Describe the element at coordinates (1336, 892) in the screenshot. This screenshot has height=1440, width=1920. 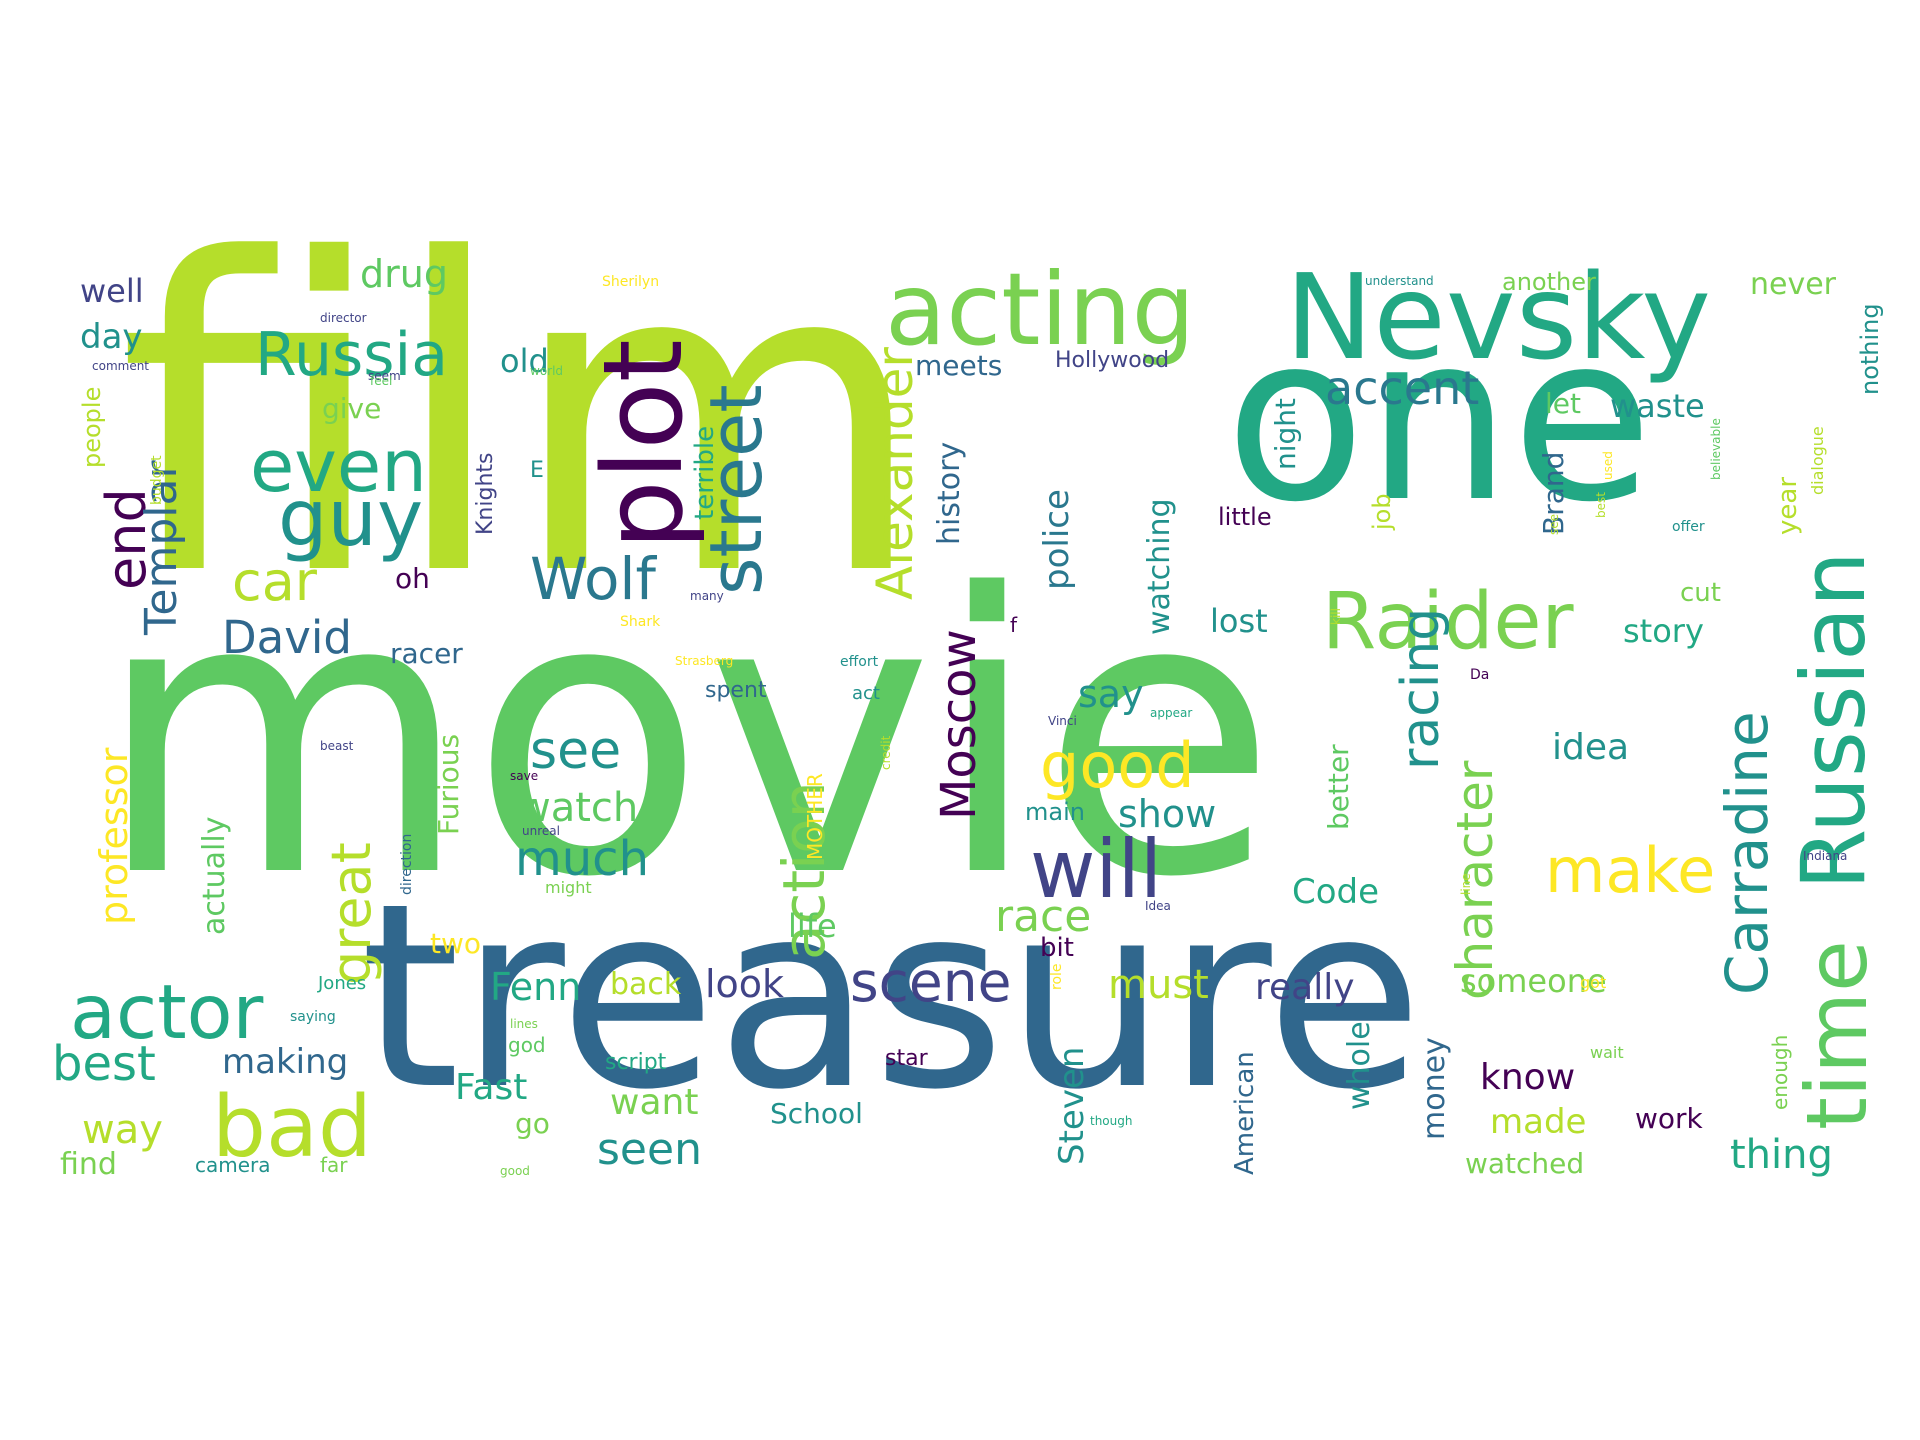
I see `word-code: Code` at that location.